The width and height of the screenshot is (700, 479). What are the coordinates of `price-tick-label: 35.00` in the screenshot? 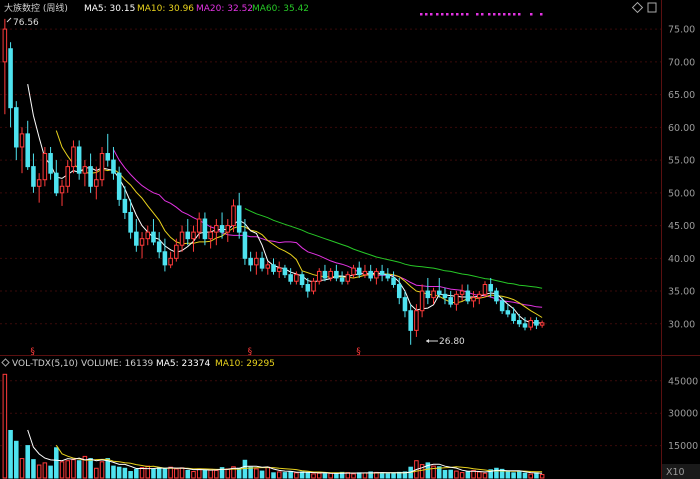 It's located at (681, 292).